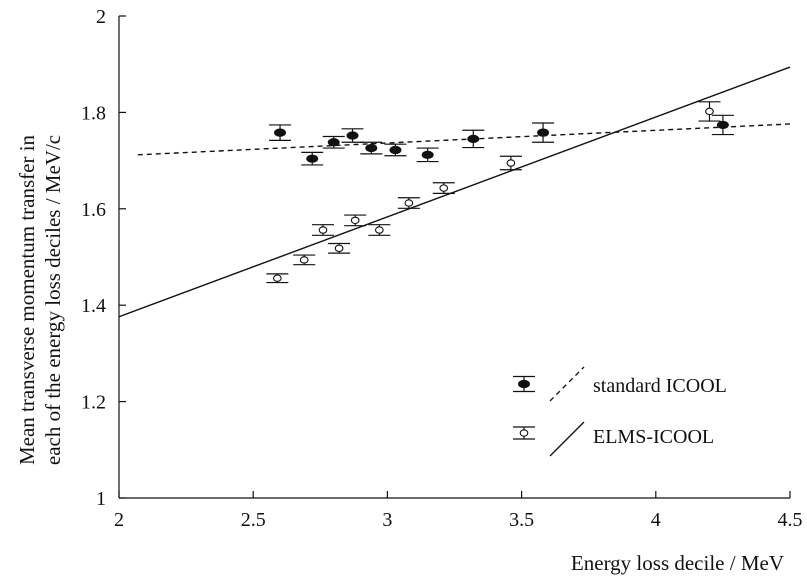 Image resolution: width=807 pixels, height=577 pixels. Describe the element at coordinates (620, 411) in the screenshot. I see `legend: standard ICOOL ELMS-ICOOL` at that location.